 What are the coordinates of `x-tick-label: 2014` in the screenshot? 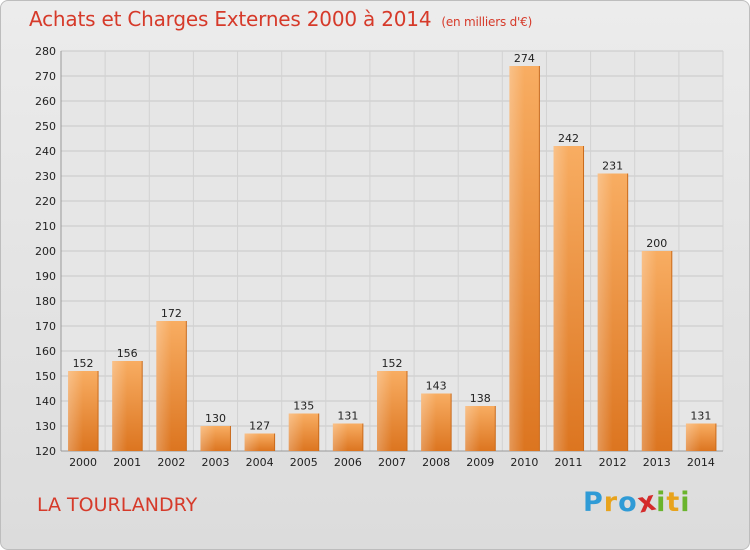 It's located at (701, 462).